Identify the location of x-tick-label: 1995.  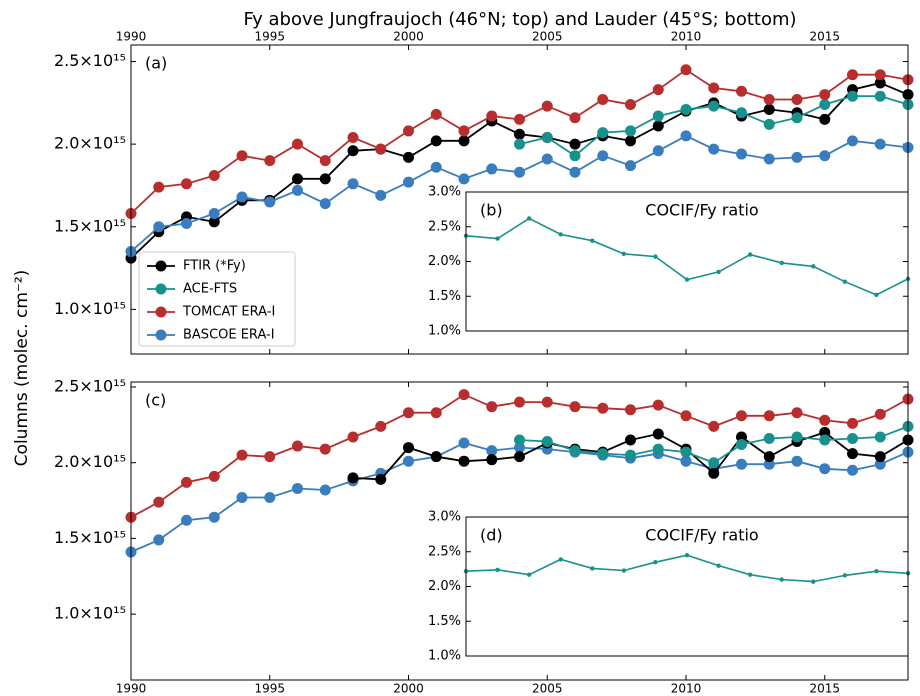
(269, 689).